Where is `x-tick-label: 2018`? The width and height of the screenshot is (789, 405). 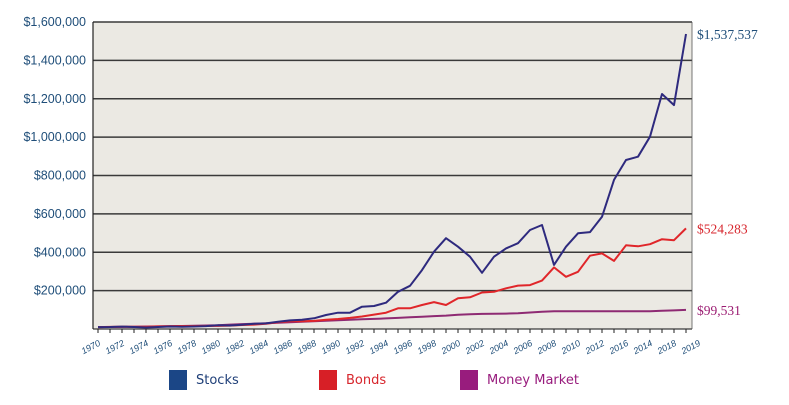 x-tick-label: 2018 is located at coordinates (666, 347).